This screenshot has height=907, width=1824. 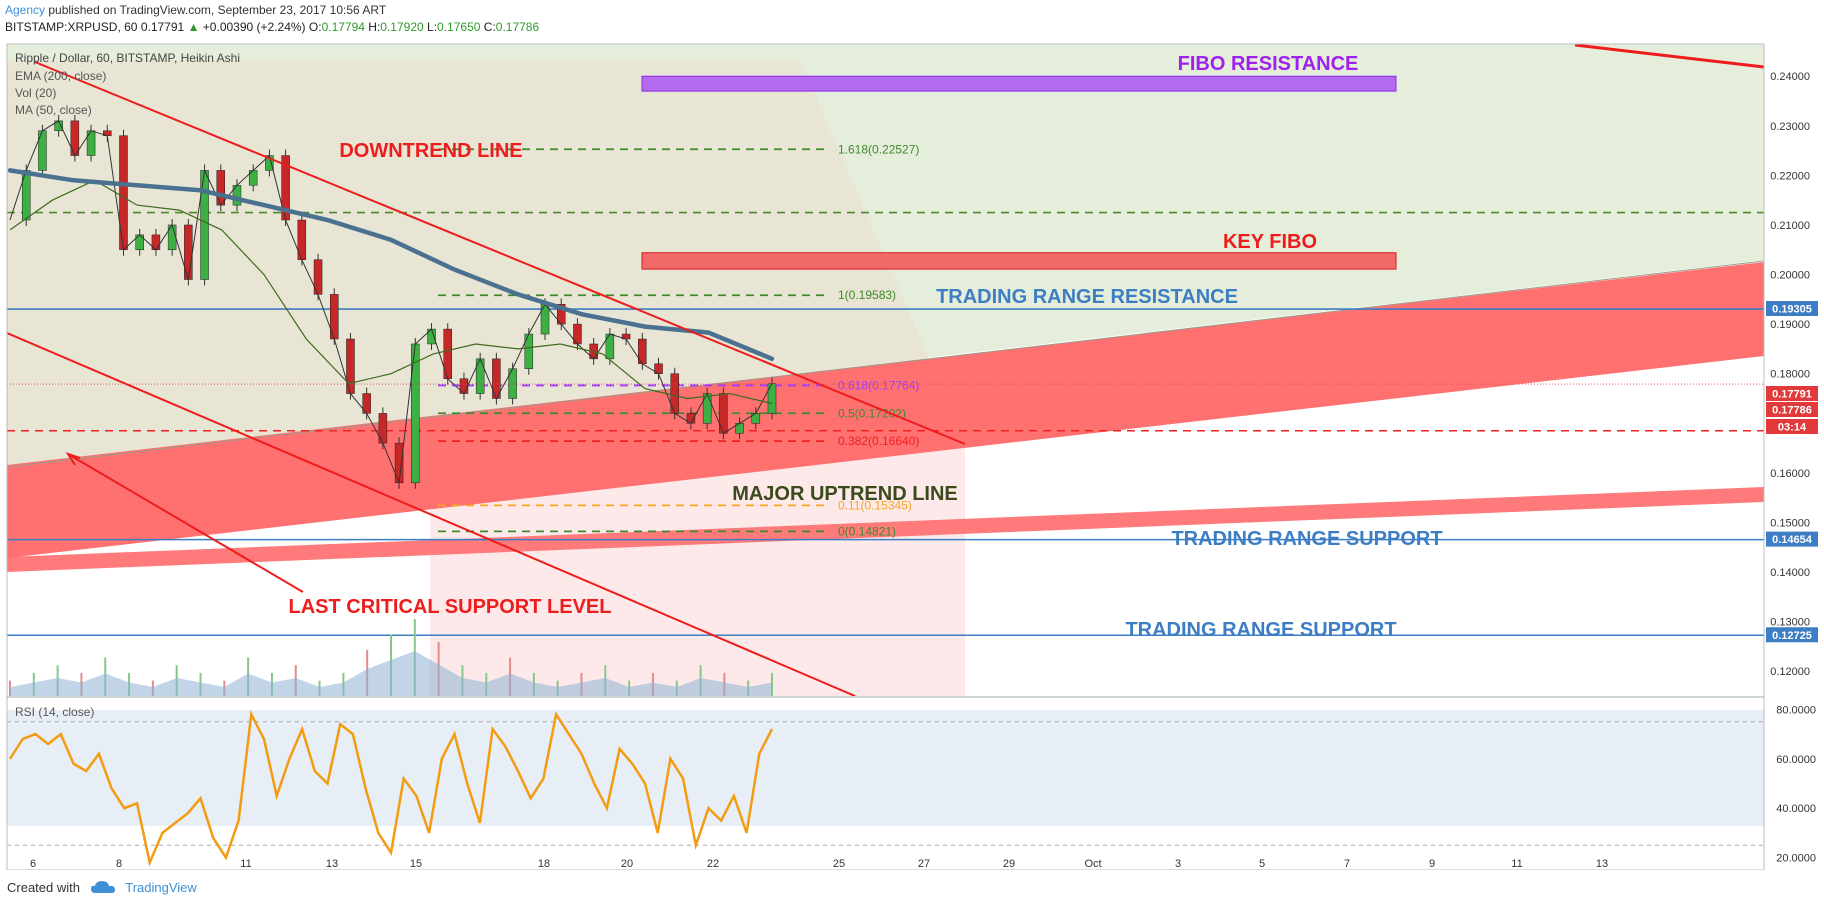 What do you see at coordinates (430, 151) in the screenshot?
I see `annotation-downtrend: DOWNTREND LINE` at bounding box center [430, 151].